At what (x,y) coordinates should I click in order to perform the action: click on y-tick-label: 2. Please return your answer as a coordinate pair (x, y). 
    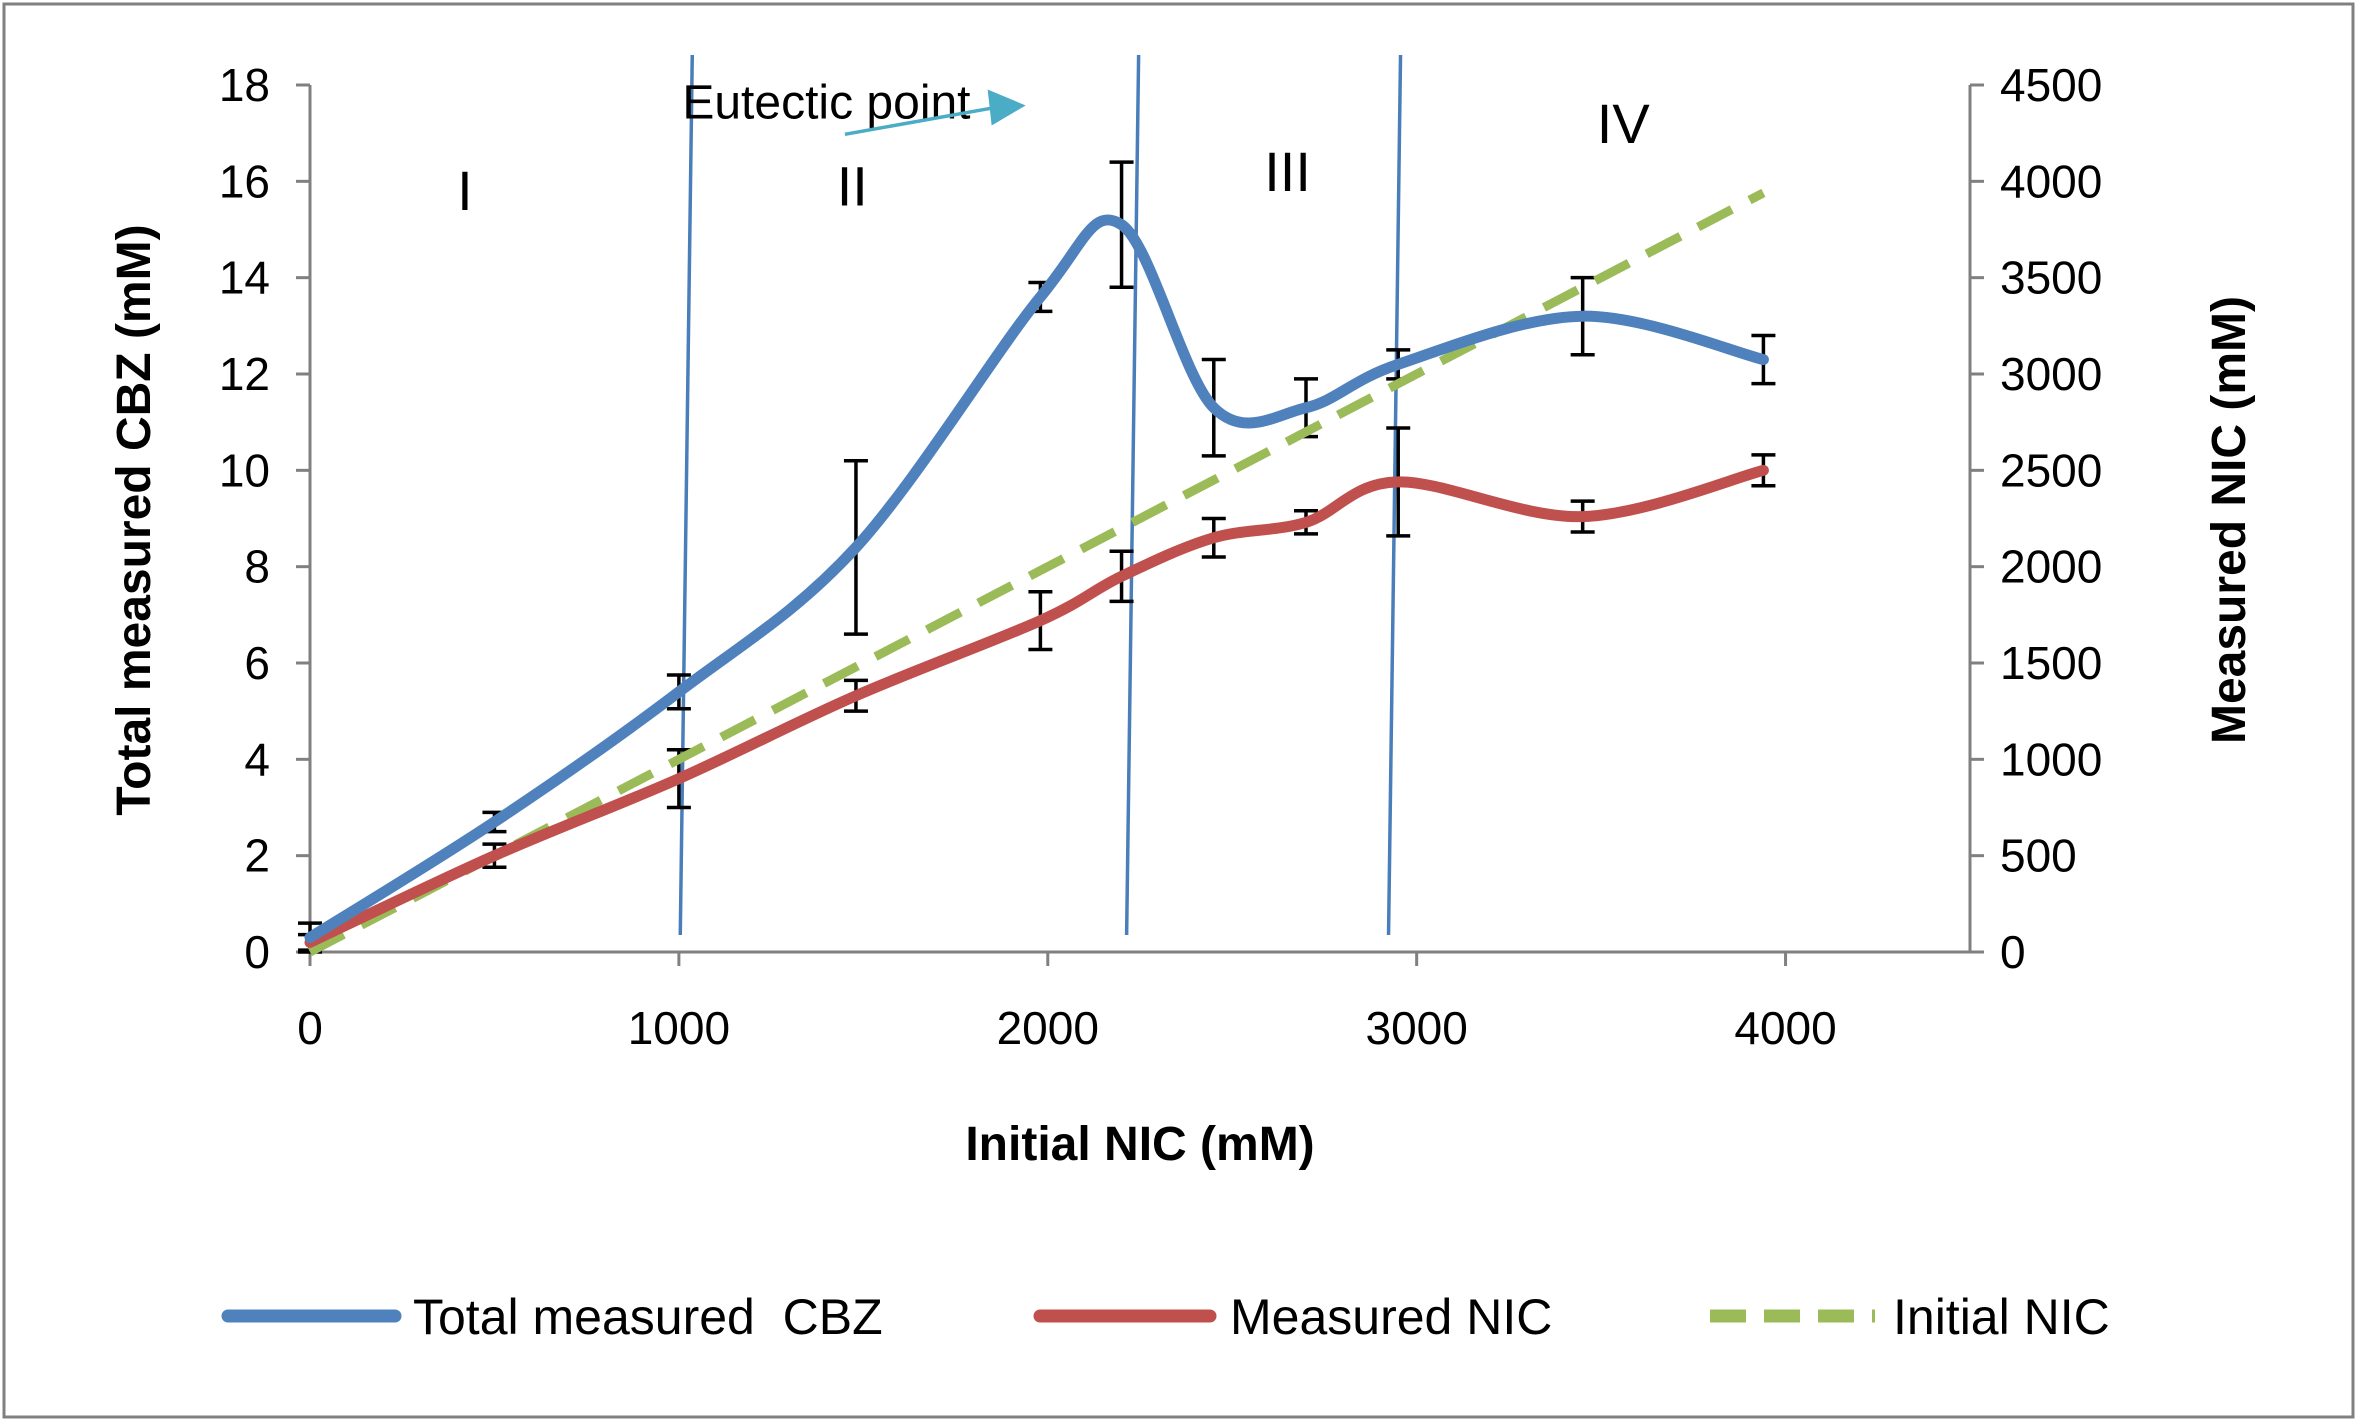
    Looking at the image, I should click on (257, 856).